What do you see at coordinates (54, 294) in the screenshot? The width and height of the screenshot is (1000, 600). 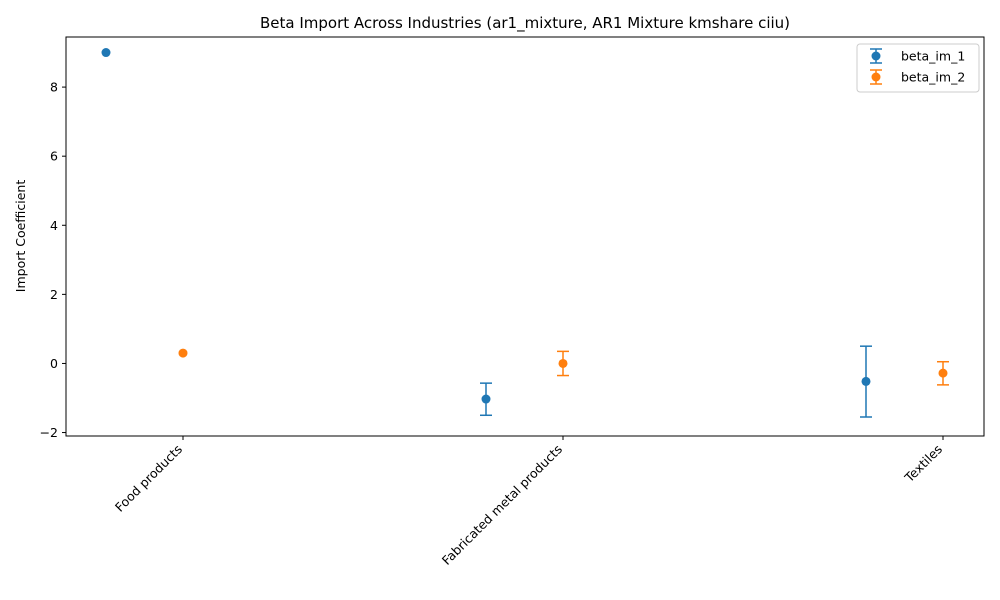 I see `y-tick-label: 2` at bounding box center [54, 294].